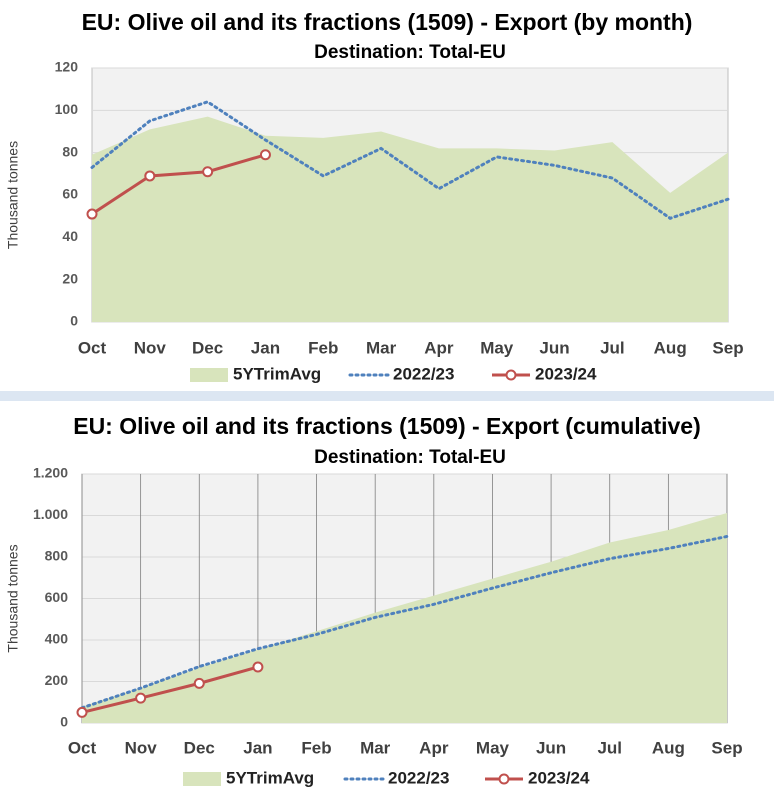 The image size is (774, 795). What do you see at coordinates (70, 278) in the screenshot?
I see `y-tick-label: 20` at bounding box center [70, 278].